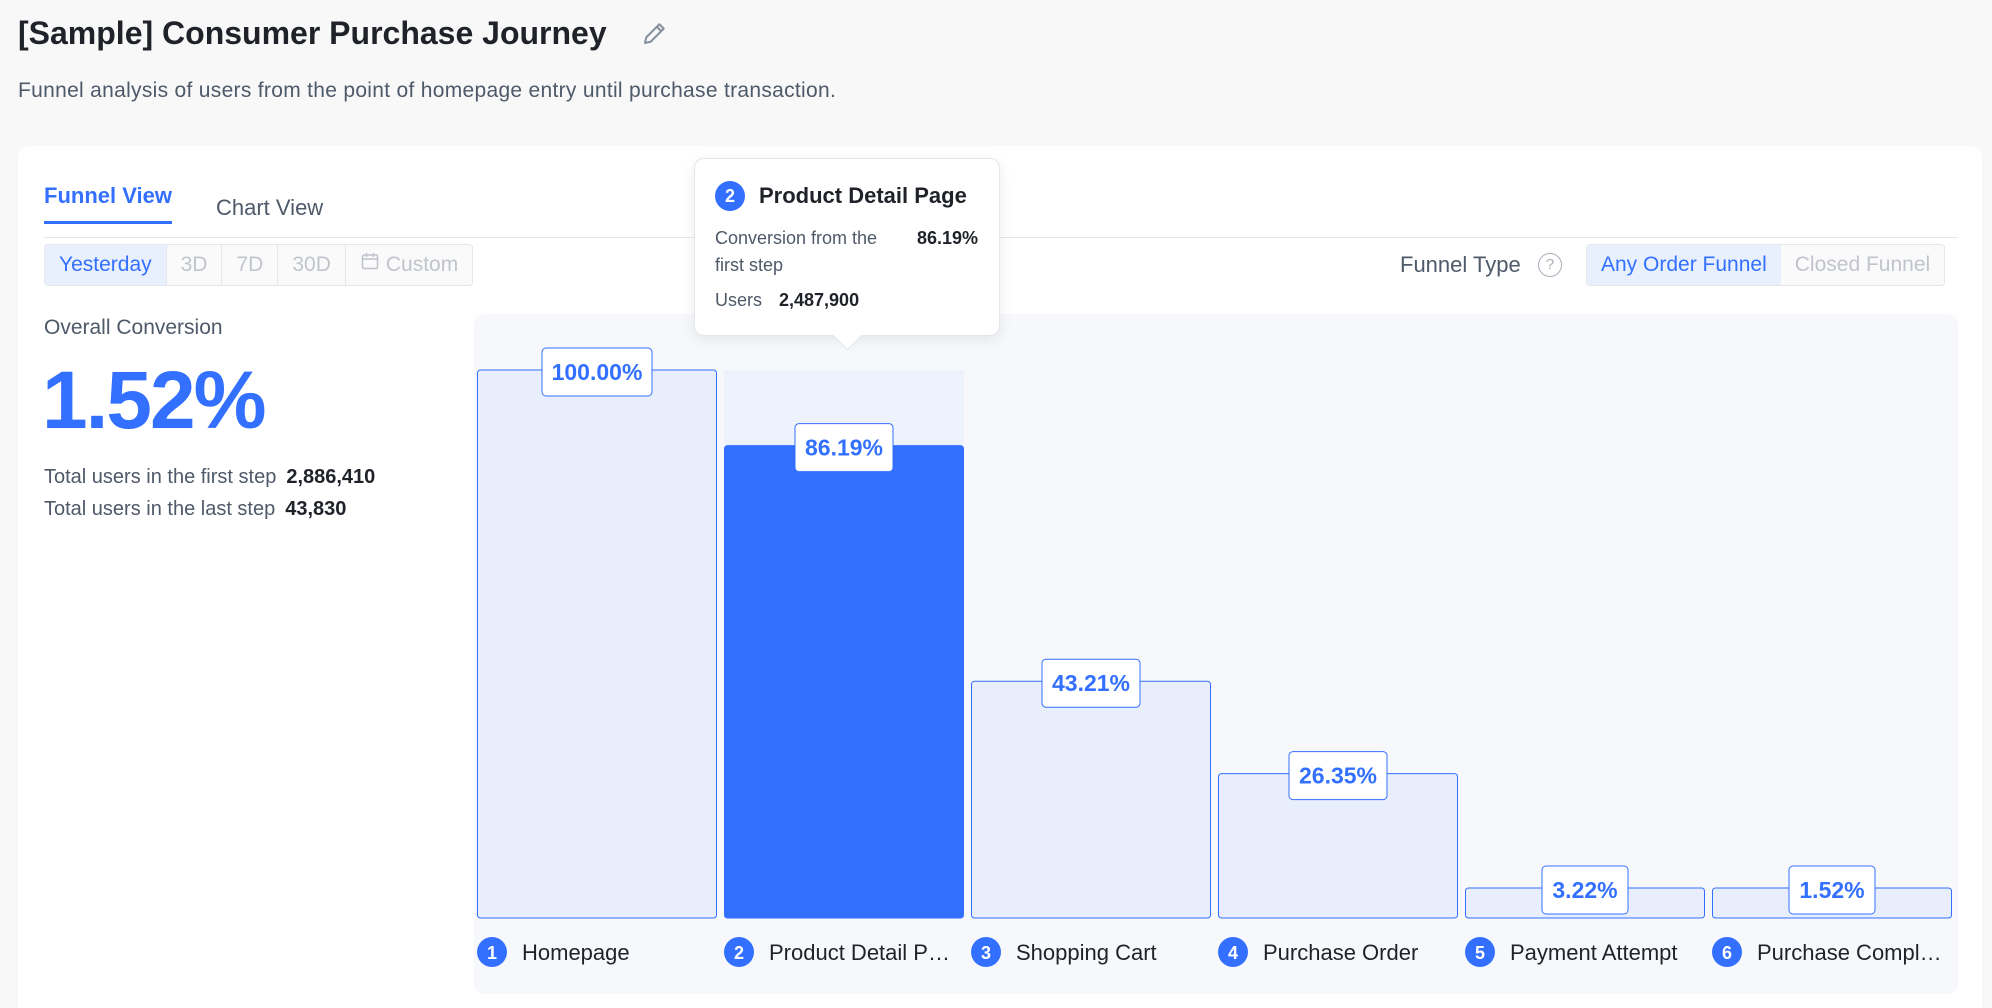  Describe the element at coordinates (133, 327) in the screenshot. I see `overall-conversion-label: Overall Conversion` at that location.